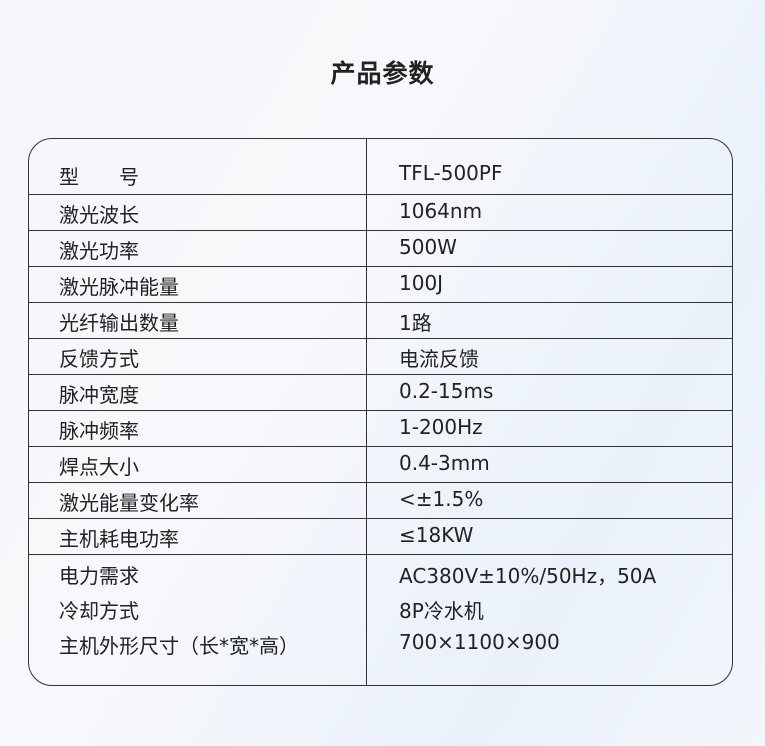  What do you see at coordinates (380, 577) in the screenshot?
I see `table-row: 电力需求 AC380V±10%/50Hz，50A` at bounding box center [380, 577].